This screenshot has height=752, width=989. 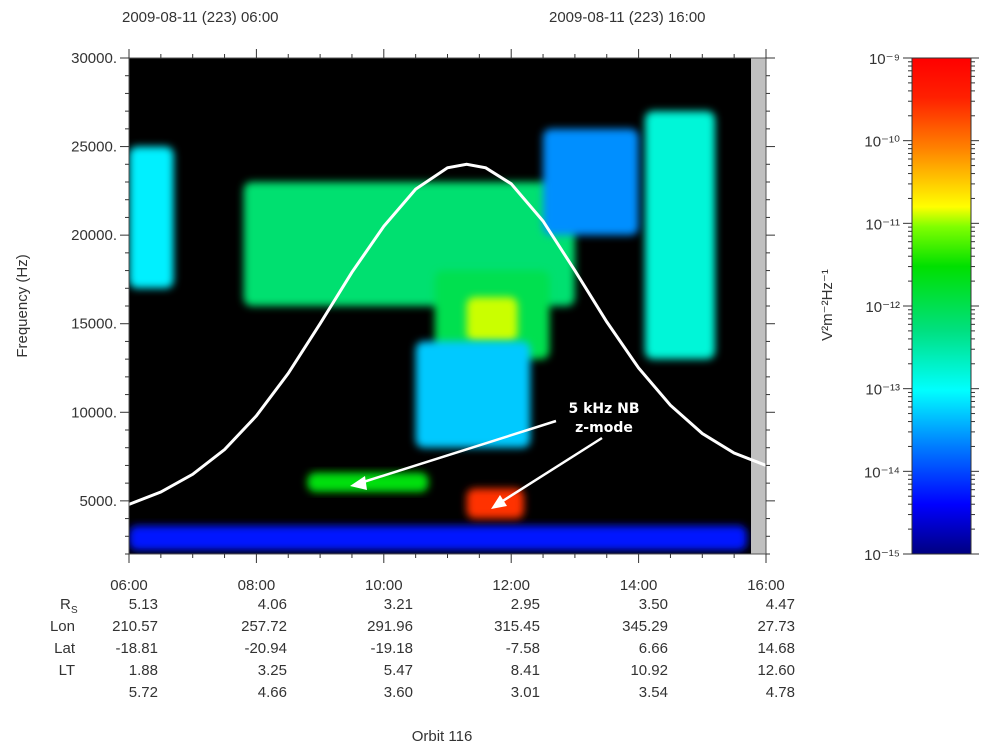 What do you see at coordinates (398, 604) in the screenshot?
I see `ephemeris-cell: 3.21` at bounding box center [398, 604].